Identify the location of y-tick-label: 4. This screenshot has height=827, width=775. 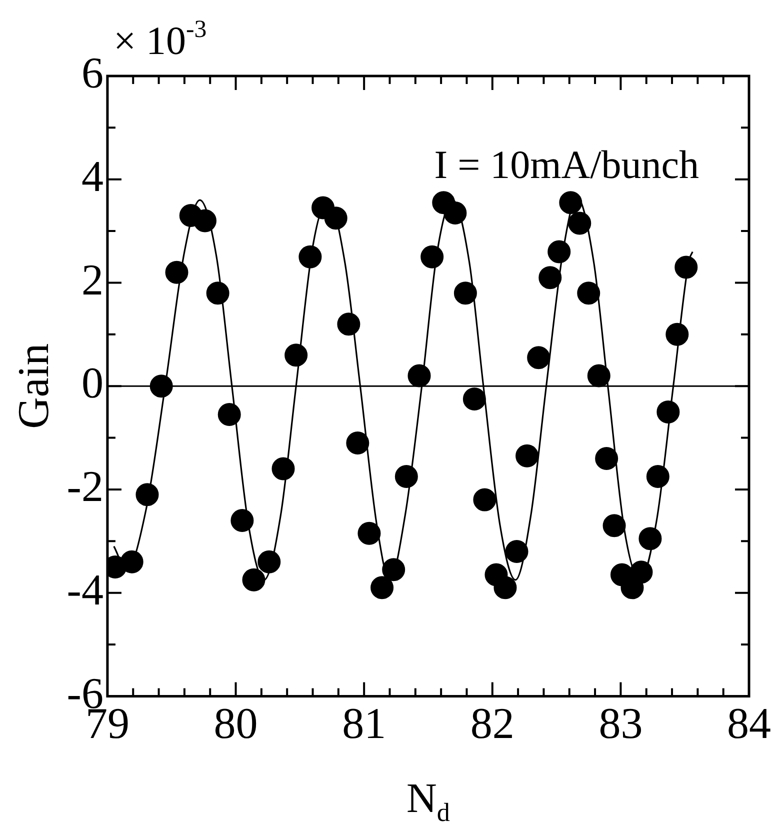
(92, 176).